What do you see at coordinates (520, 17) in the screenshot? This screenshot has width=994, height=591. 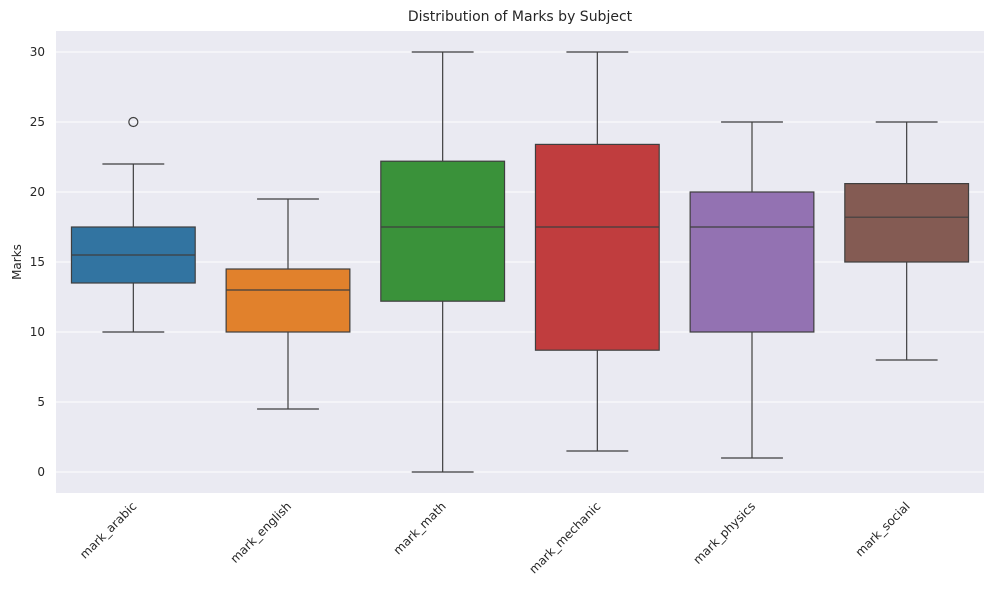 I see `chart-title: Distribution of Marks by Subject` at bounding box center [520, 17].